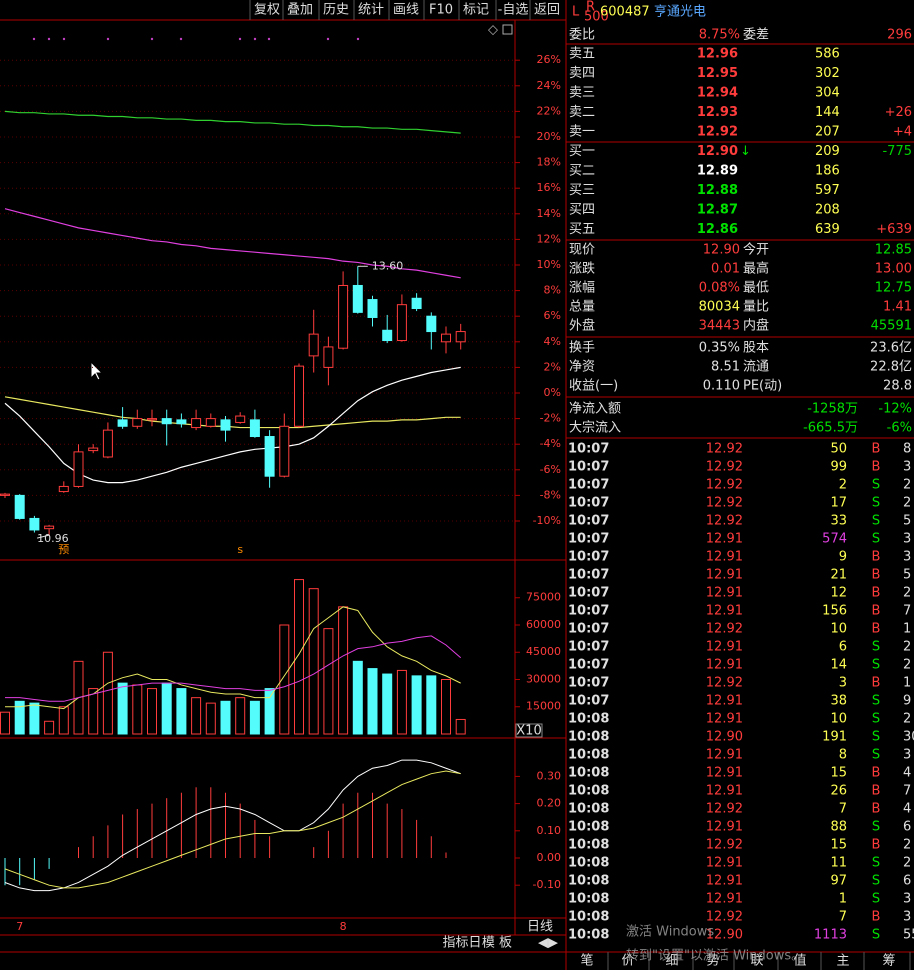 The height and width of the screenshot is (970, 914). What do you see at coordinates (336, 10) in the screenshot?
I see `toolbar-button: 历史` at bounding box center [336, 10].